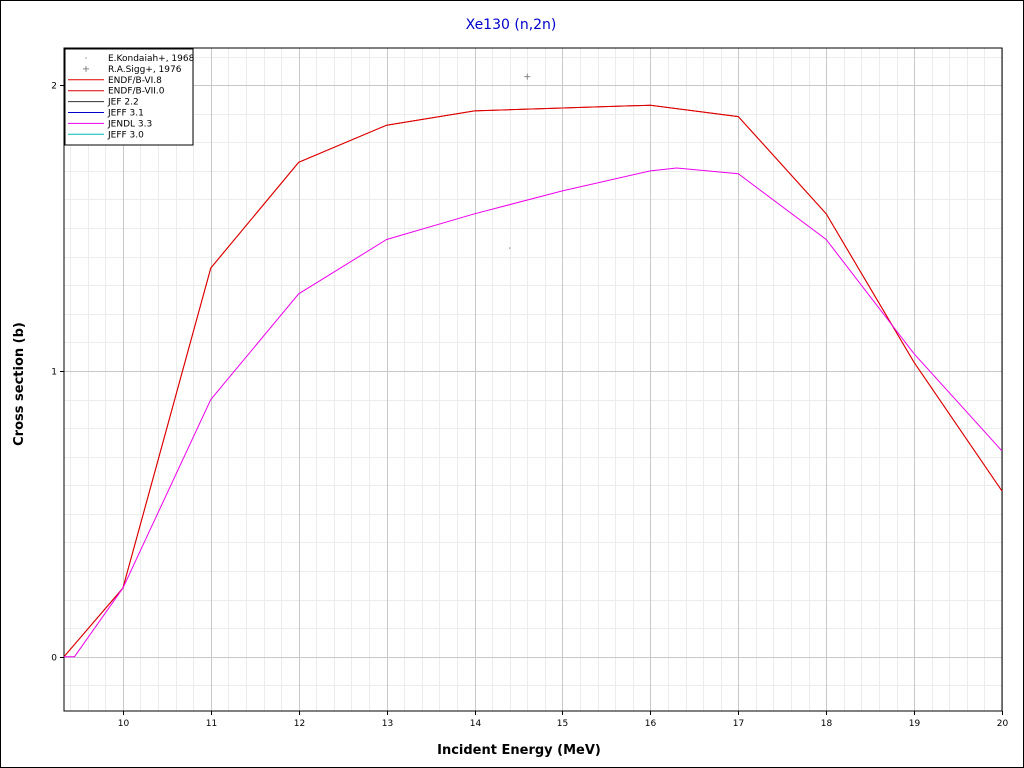 The width and height of the screenshot is (1024, 768). What do you see at coordinates (519, 750) in the screenshot?
I see `x-axis-title: Incident Energy (MeV)` at bounding box center [519, 750].